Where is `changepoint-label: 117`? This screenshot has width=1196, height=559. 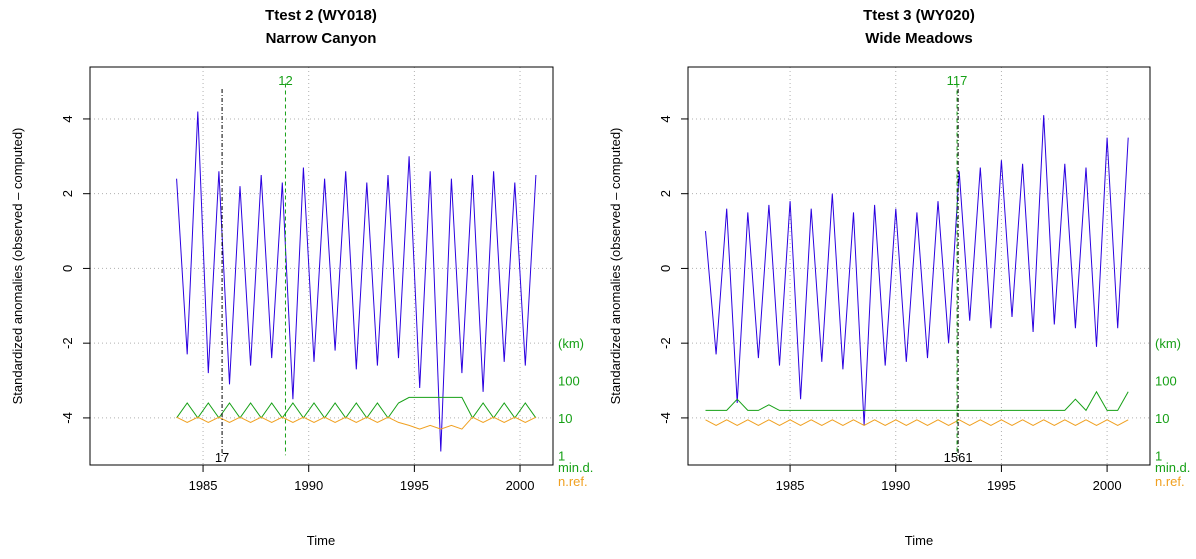 changepoint-label: 117 is located at coordinates (957, 80).